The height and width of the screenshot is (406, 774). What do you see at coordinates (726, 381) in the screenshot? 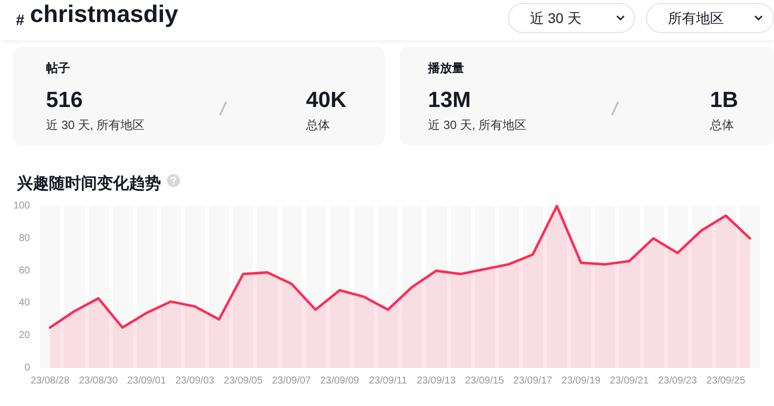
I see `x-tick-label: 23/09/25` at bounding box center [726, 381].